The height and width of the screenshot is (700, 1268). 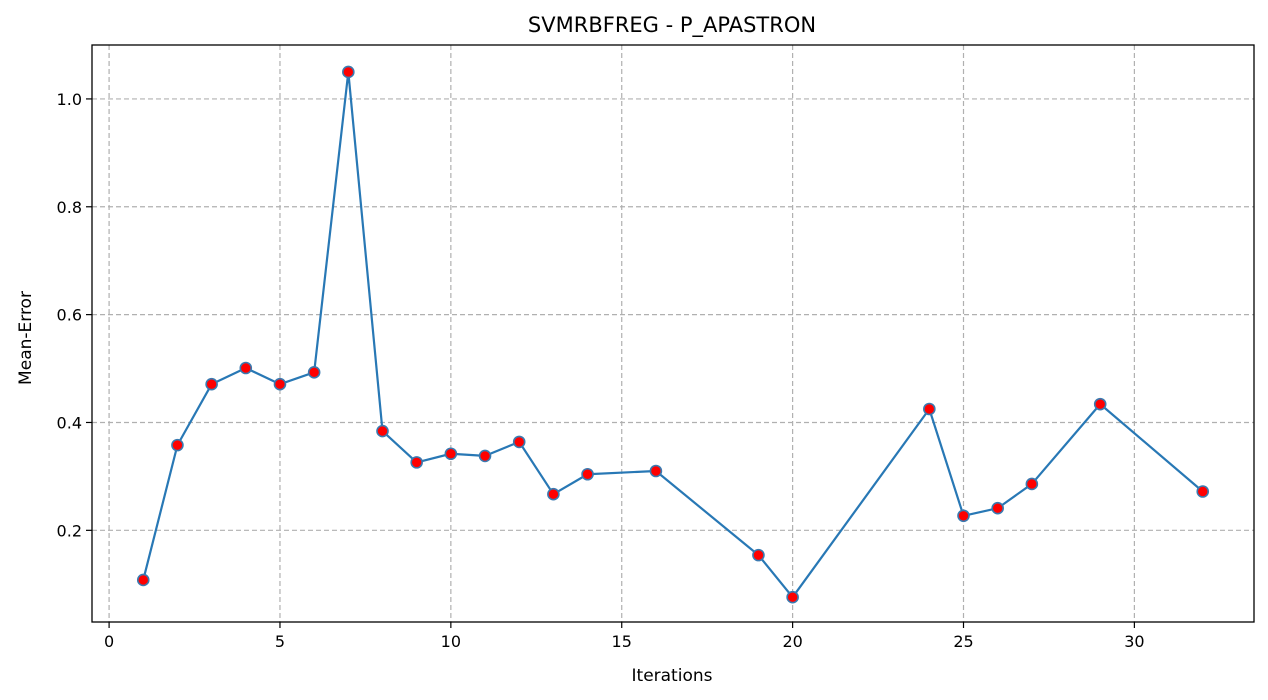 I want to click on y-tick-label: 0.6, so click(x=69, y=315).